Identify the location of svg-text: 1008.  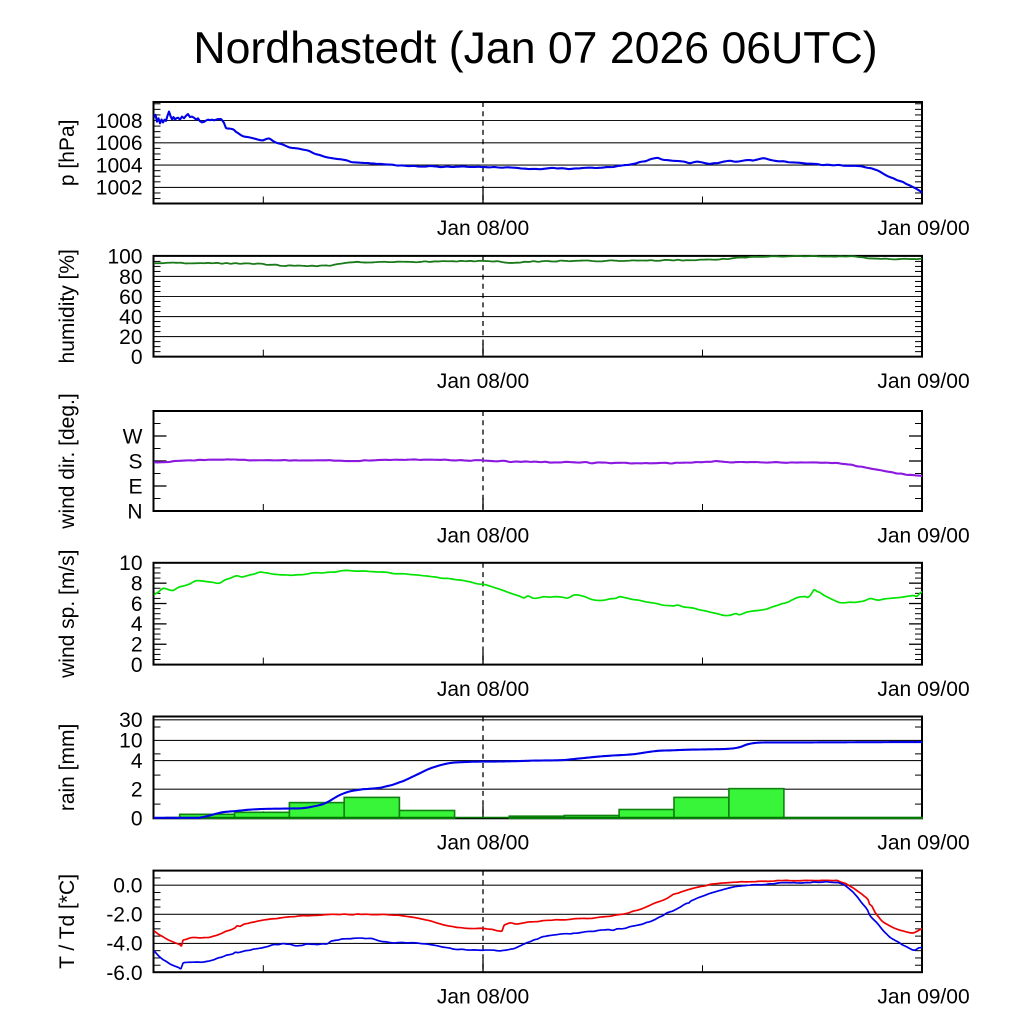
(119, 121).